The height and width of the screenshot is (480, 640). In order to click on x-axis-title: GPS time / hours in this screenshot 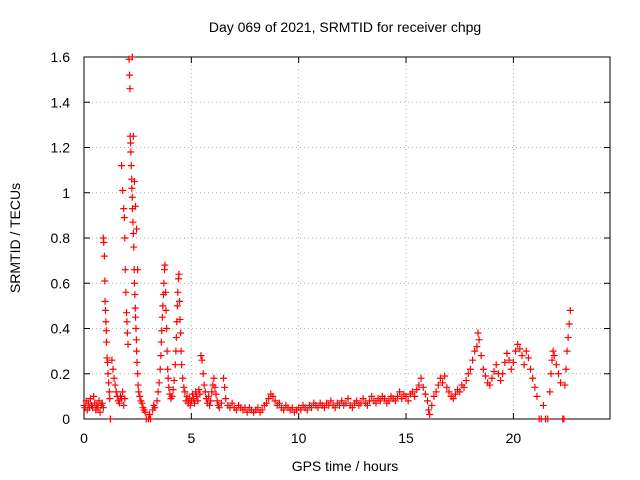, I will do `click(345, 466)`.